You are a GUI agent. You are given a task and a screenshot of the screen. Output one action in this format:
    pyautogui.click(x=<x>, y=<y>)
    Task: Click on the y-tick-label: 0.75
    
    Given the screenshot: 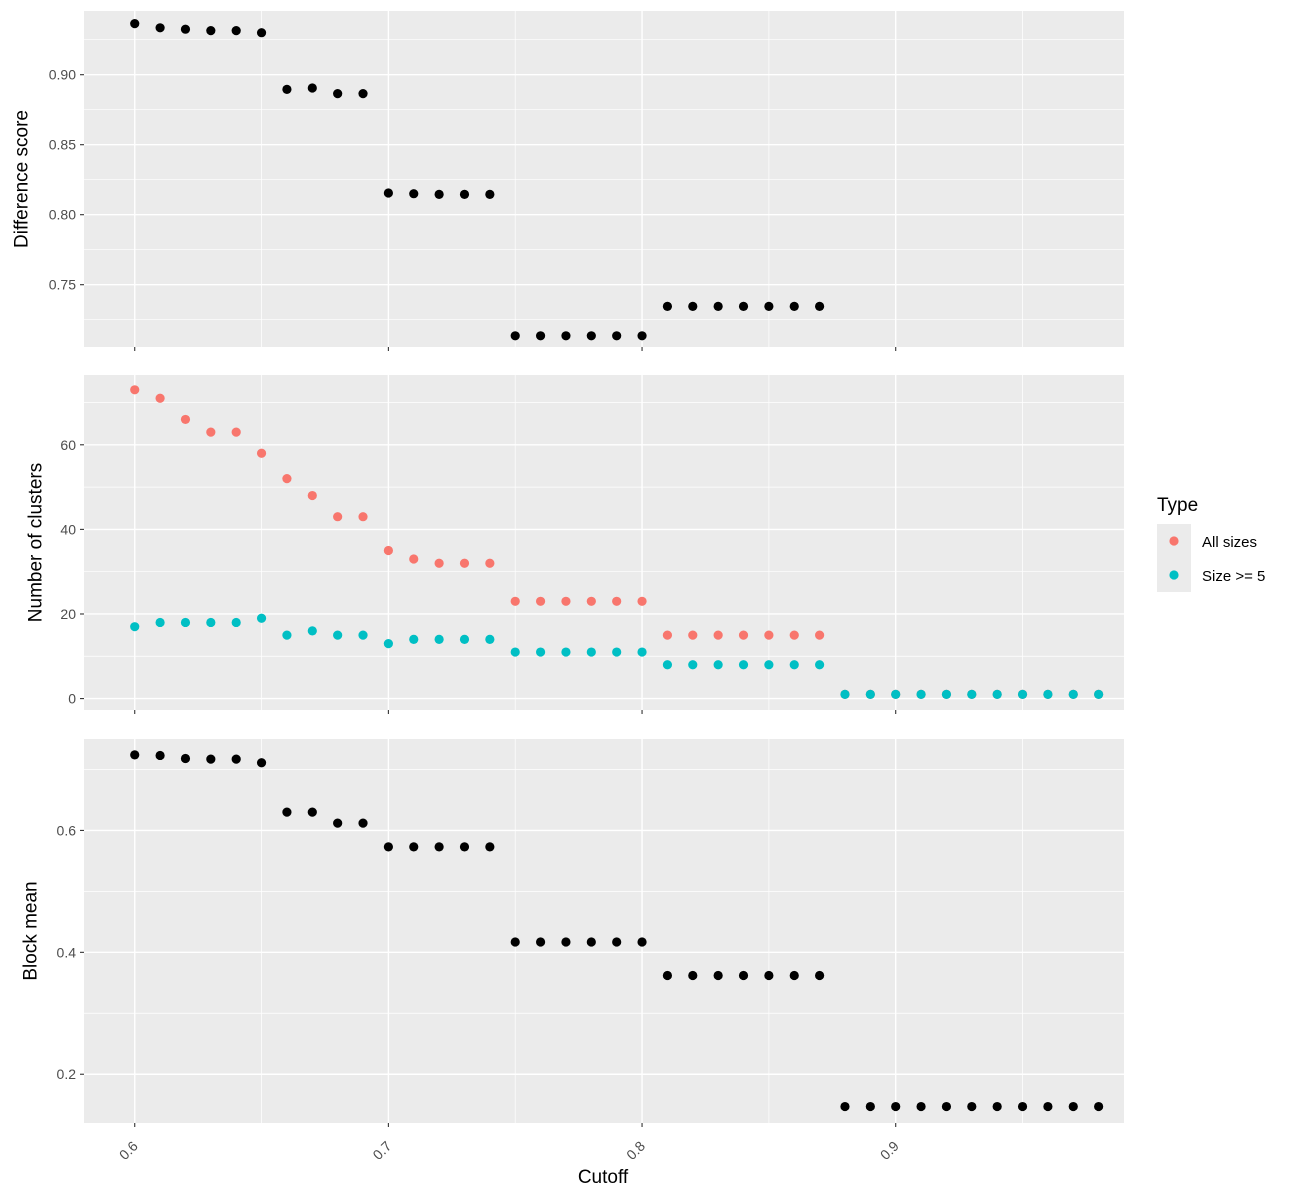 What is the action you would take?
    pyautogui.click(x=62, y=285)
    